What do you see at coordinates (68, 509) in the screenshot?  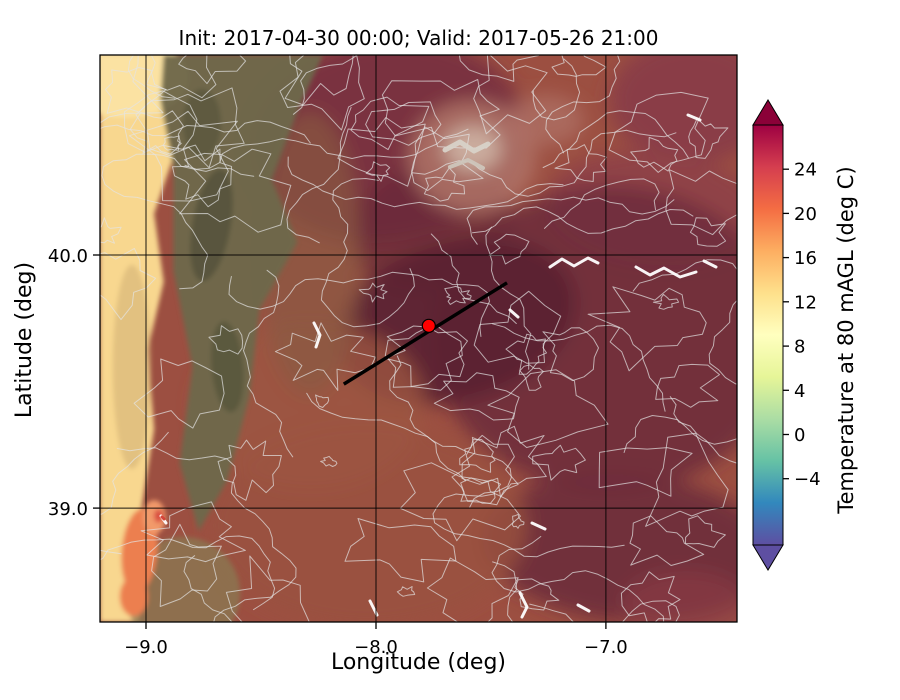 I see `y-tick-label: 39.0` at bounding box center [68, 509].